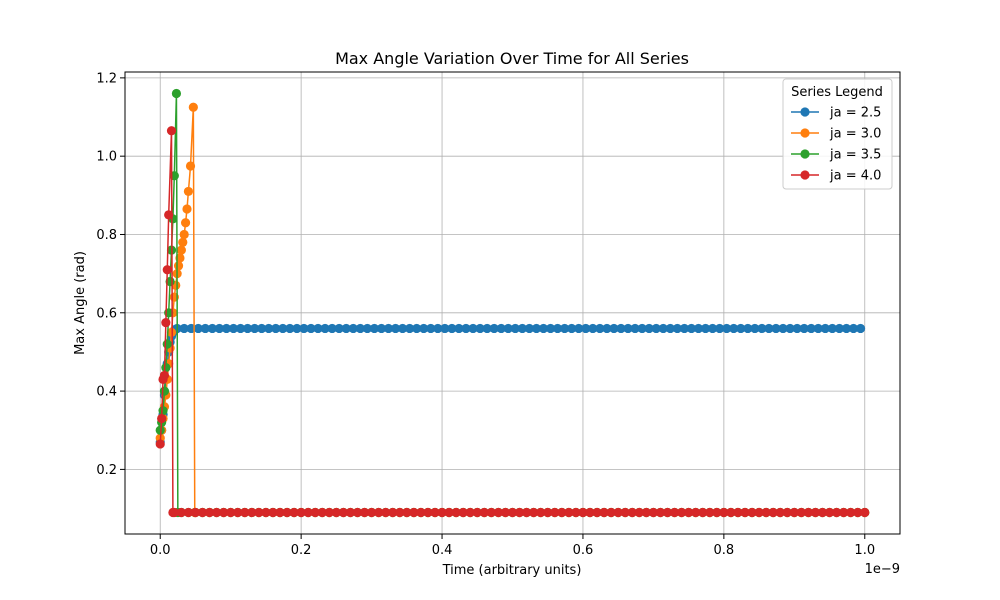 This screenshot has width=1000, height=600. Describe the element at coordinates (106, 78) in the screenshot. I see `y-tick-label: 1.2` at that location.